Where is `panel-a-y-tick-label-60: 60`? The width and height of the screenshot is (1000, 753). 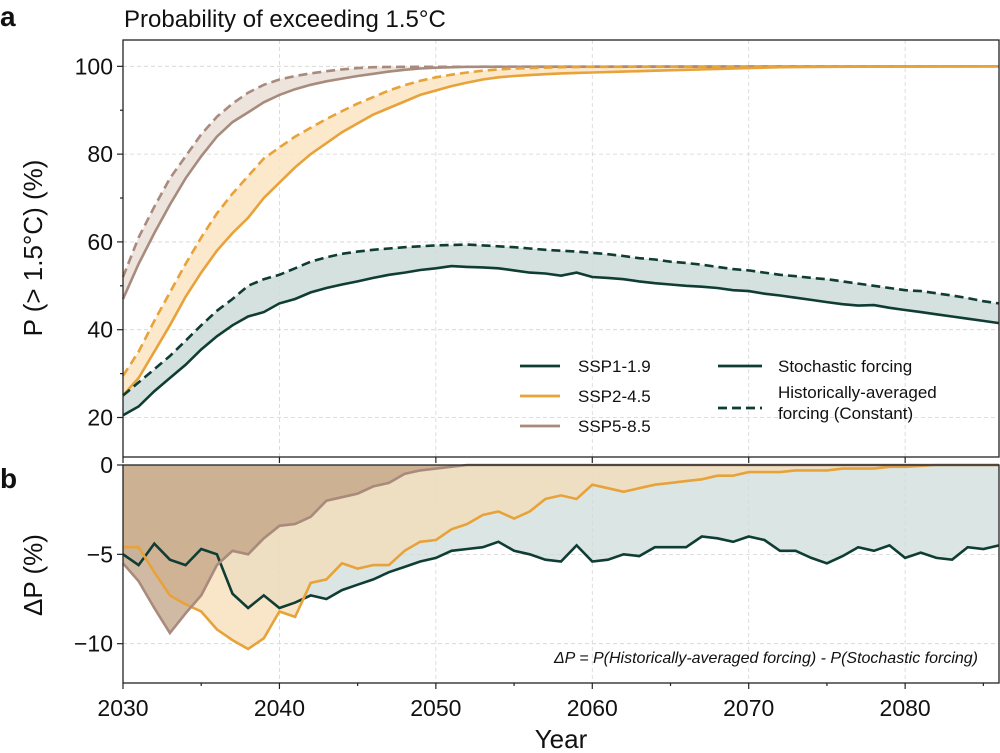 panel-a-y-tick-label-60: 60 is located at coordinates (100, 242).